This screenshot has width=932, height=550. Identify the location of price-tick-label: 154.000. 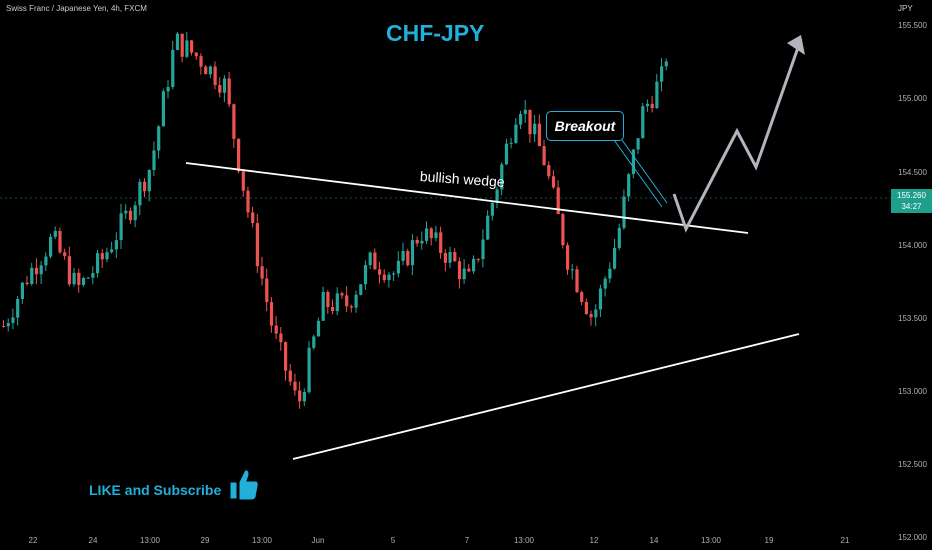
(912, 245).